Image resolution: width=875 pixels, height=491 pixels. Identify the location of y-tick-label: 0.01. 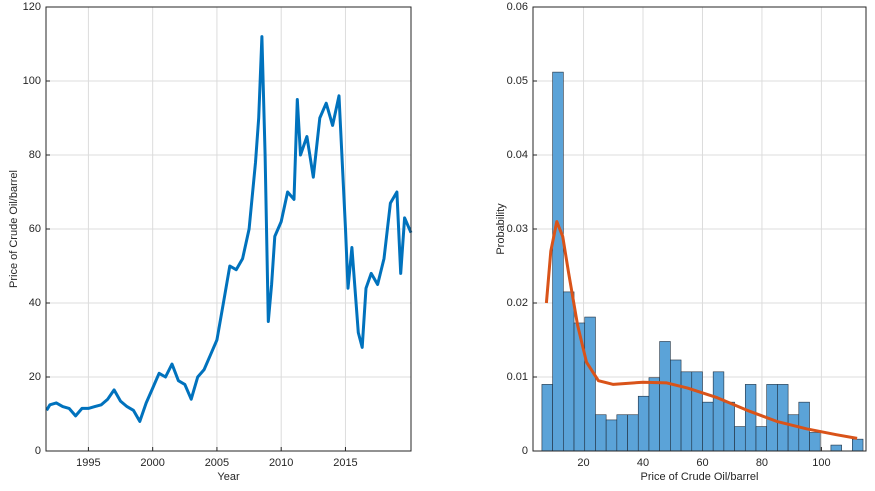
(517, 377).